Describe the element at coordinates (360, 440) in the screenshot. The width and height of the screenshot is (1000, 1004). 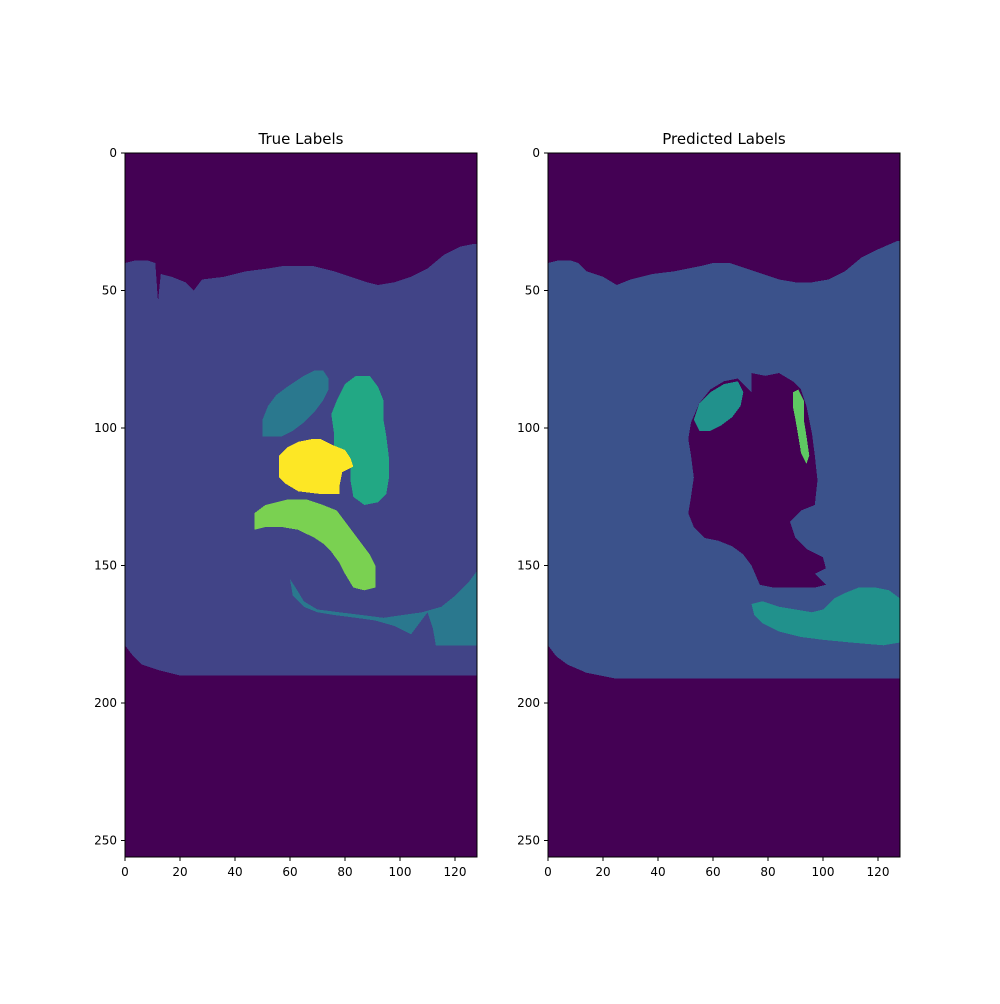
I see `region-organ-upper-right` at that location.